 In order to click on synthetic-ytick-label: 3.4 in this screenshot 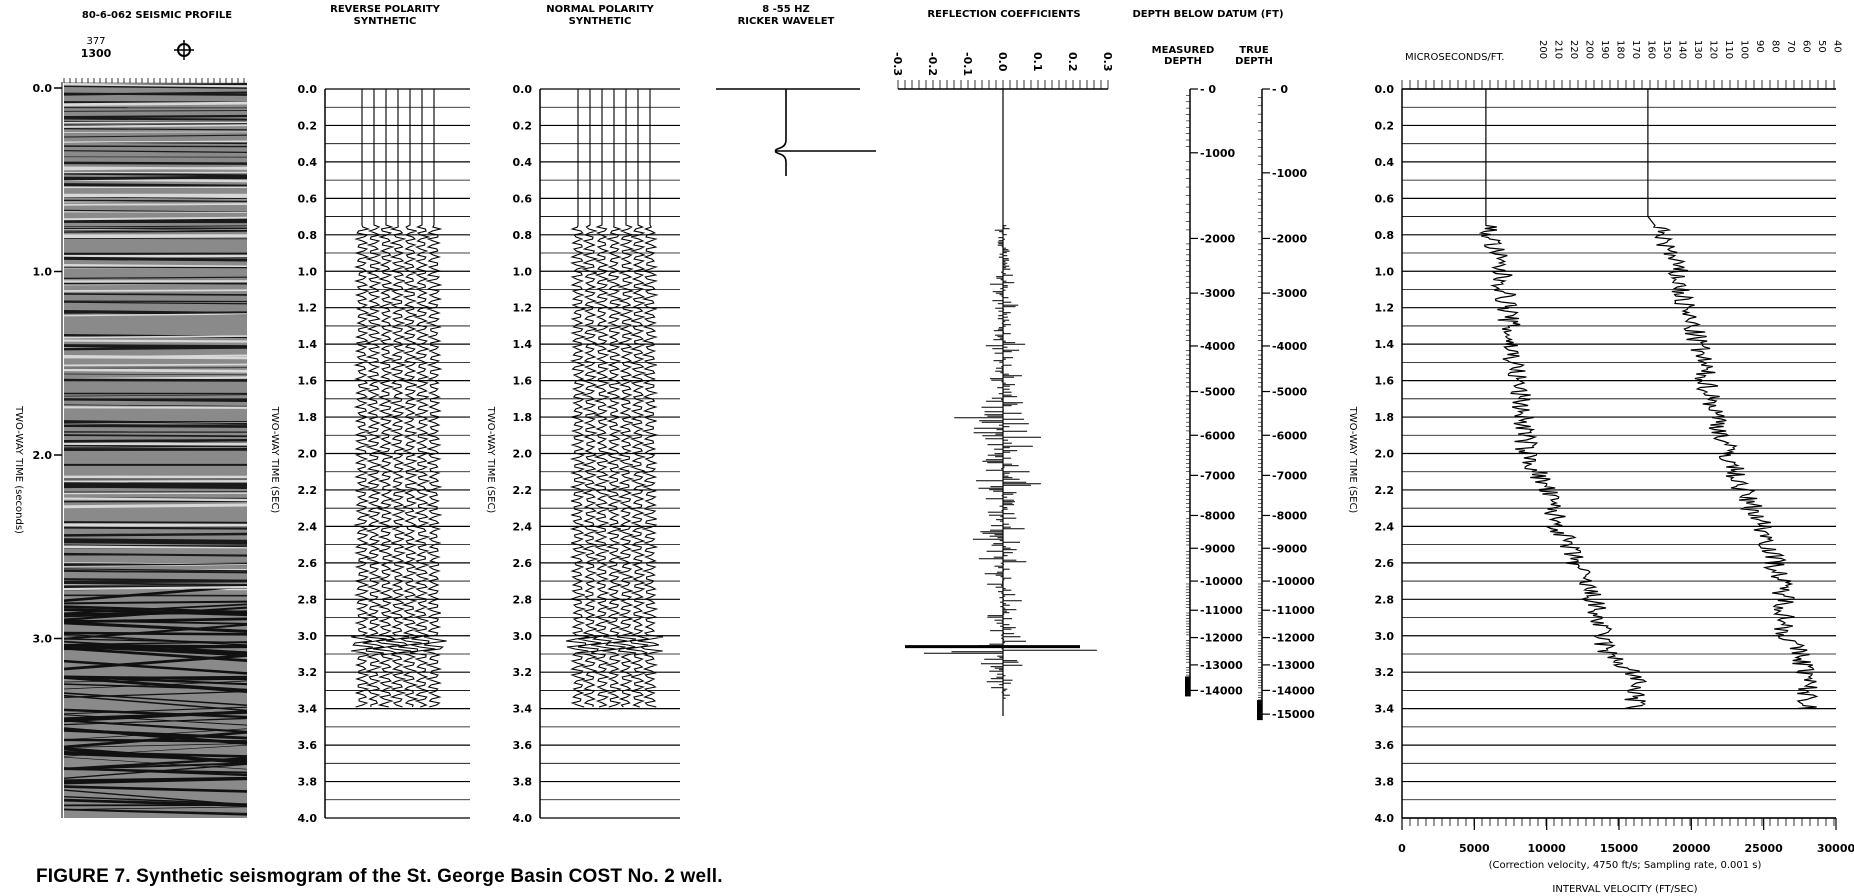, I will do `click(308, 709)`.